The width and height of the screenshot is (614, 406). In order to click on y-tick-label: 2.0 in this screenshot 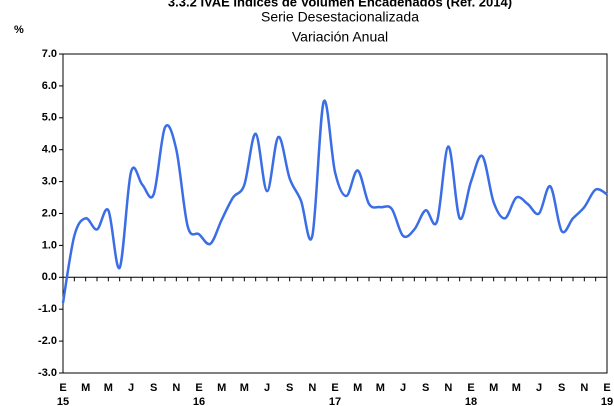, I will do `click(49, 213)`.